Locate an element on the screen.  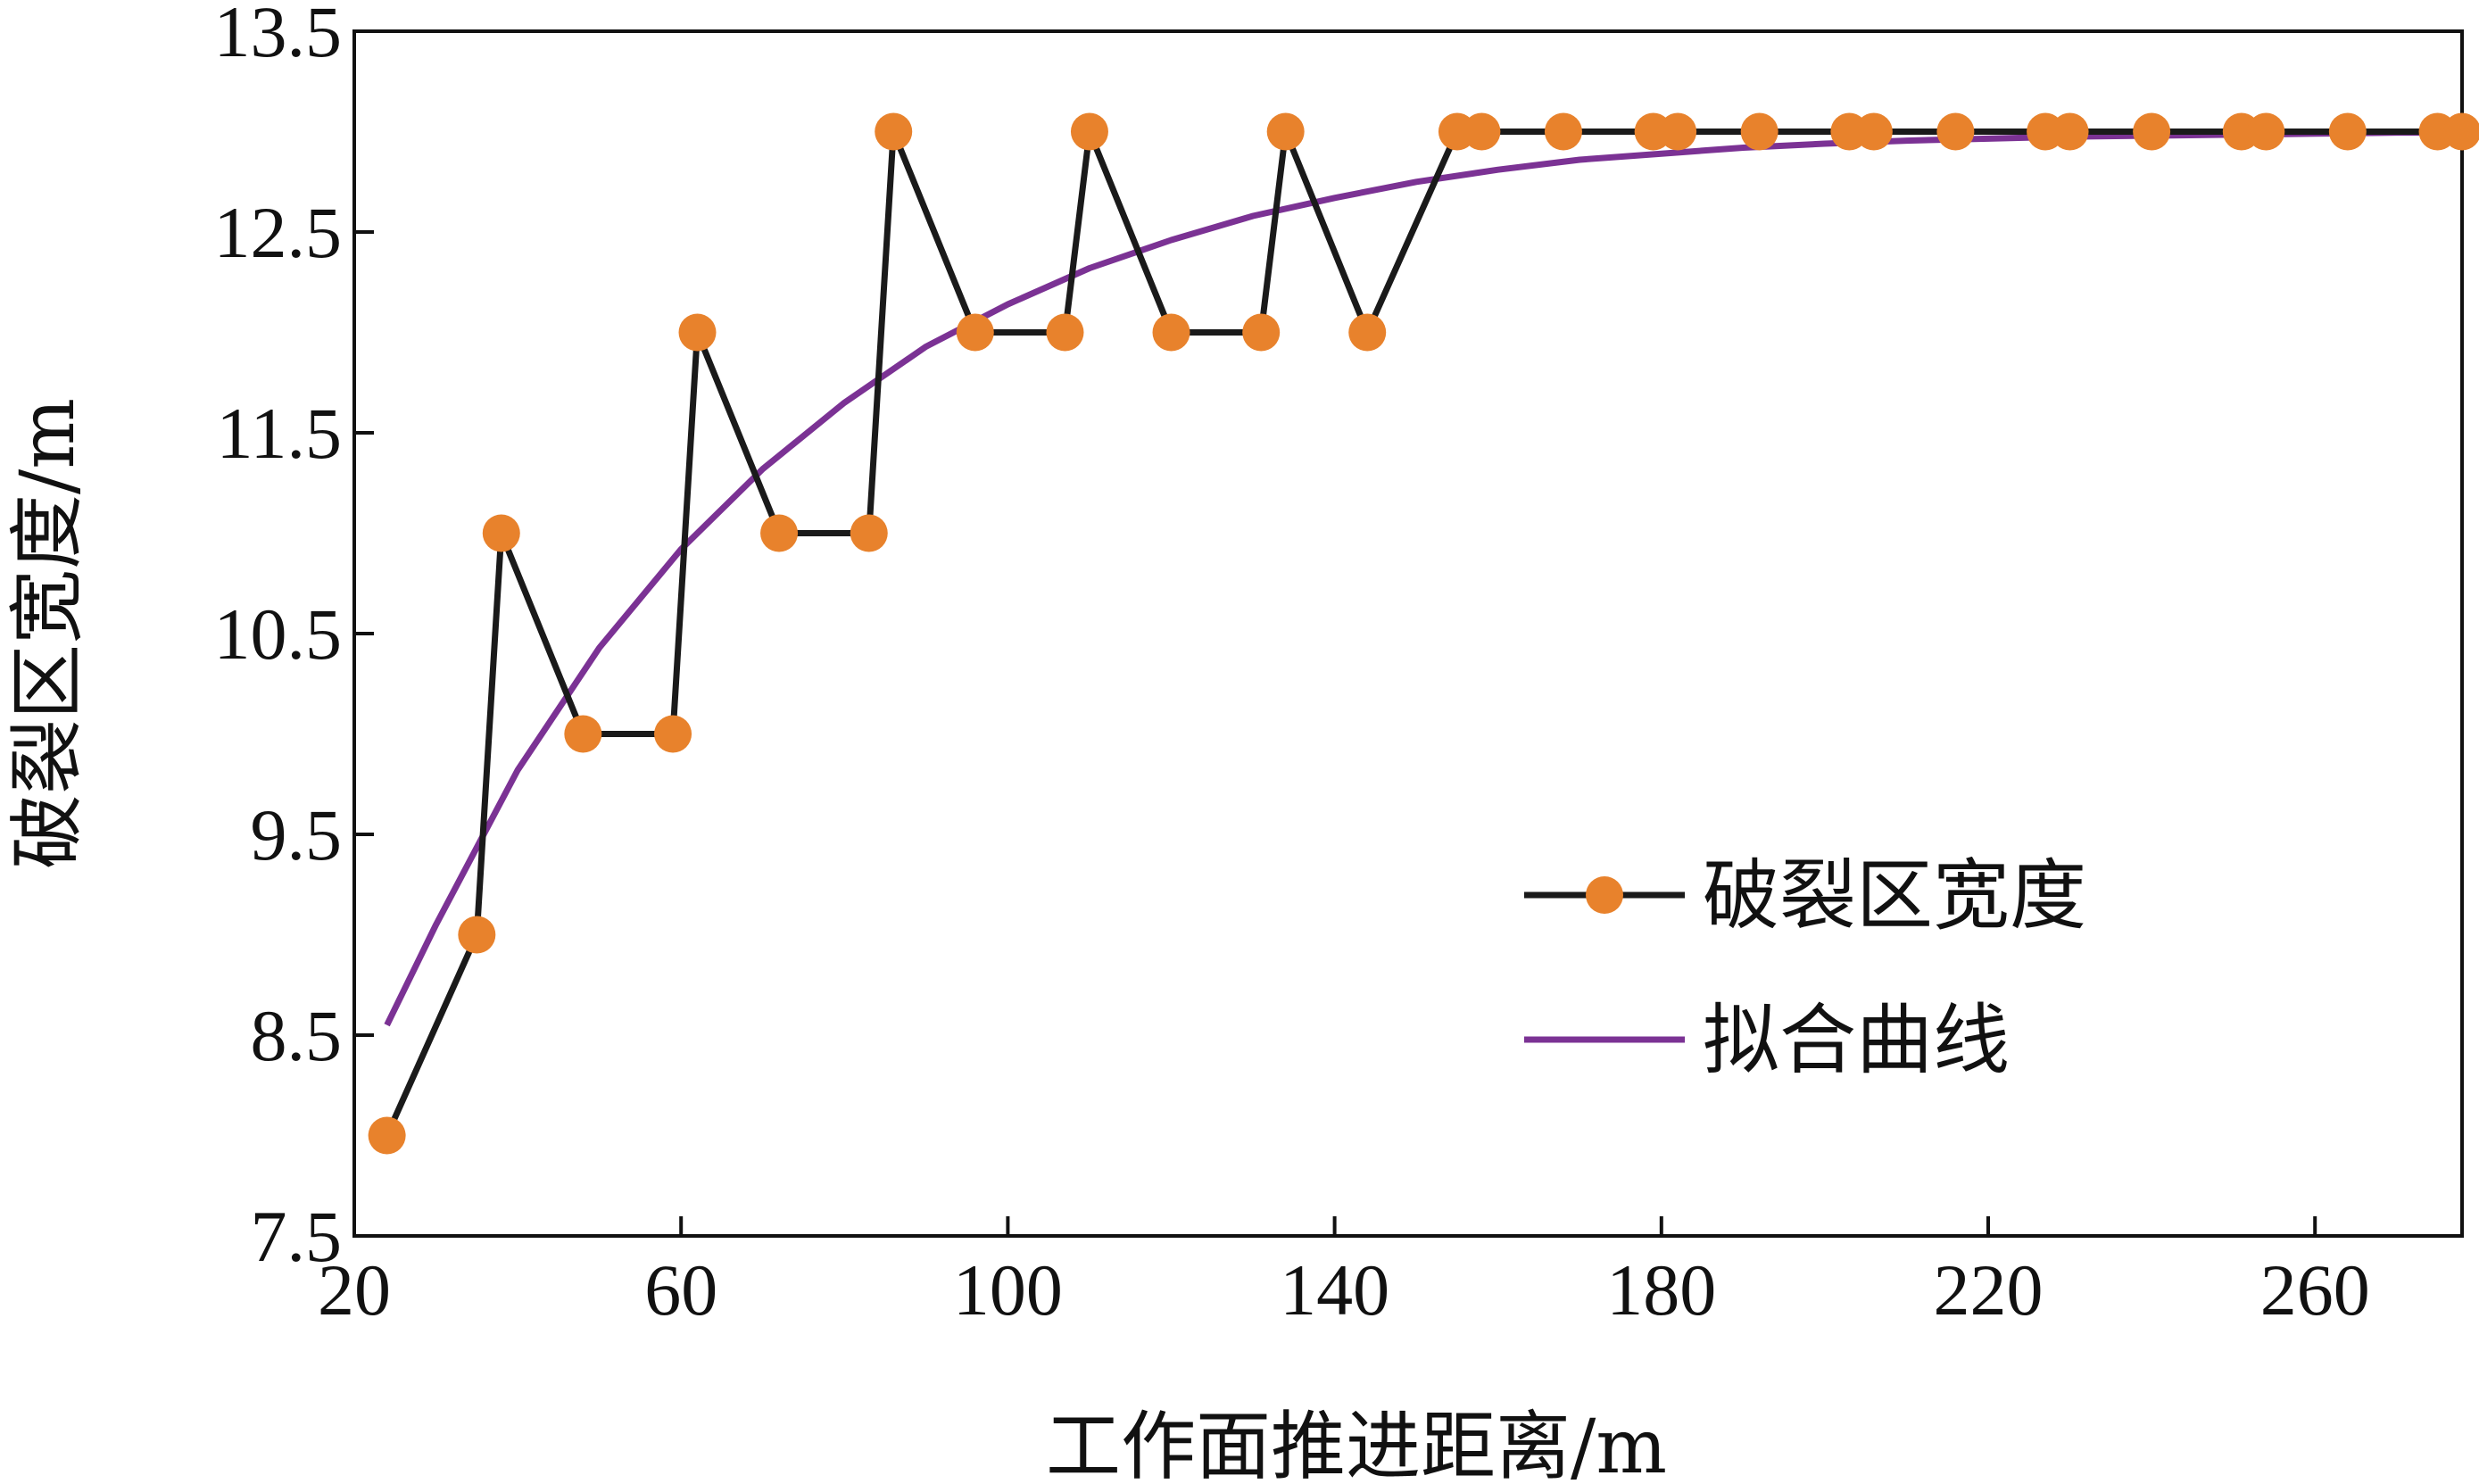
x-tick-label: 20 is located at coordinates (354, 1290).